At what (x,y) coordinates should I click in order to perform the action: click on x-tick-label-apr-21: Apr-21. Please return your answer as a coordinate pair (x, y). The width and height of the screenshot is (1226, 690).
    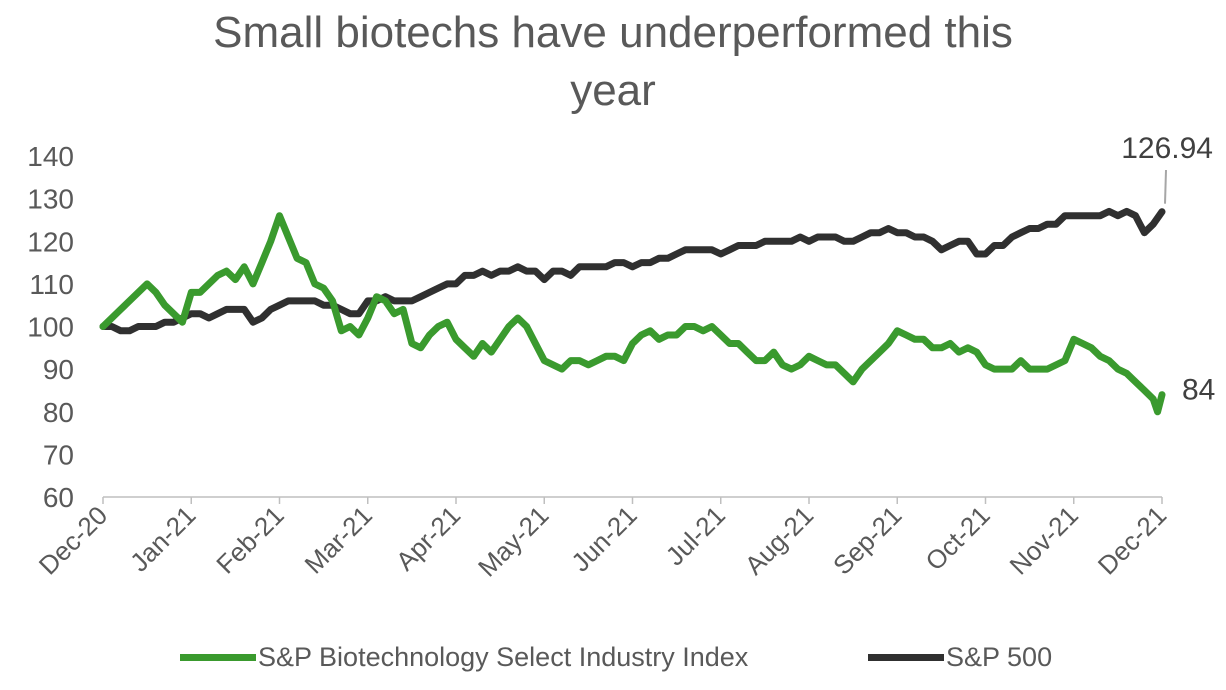
    Looking at the image, I should click on (428, 538).